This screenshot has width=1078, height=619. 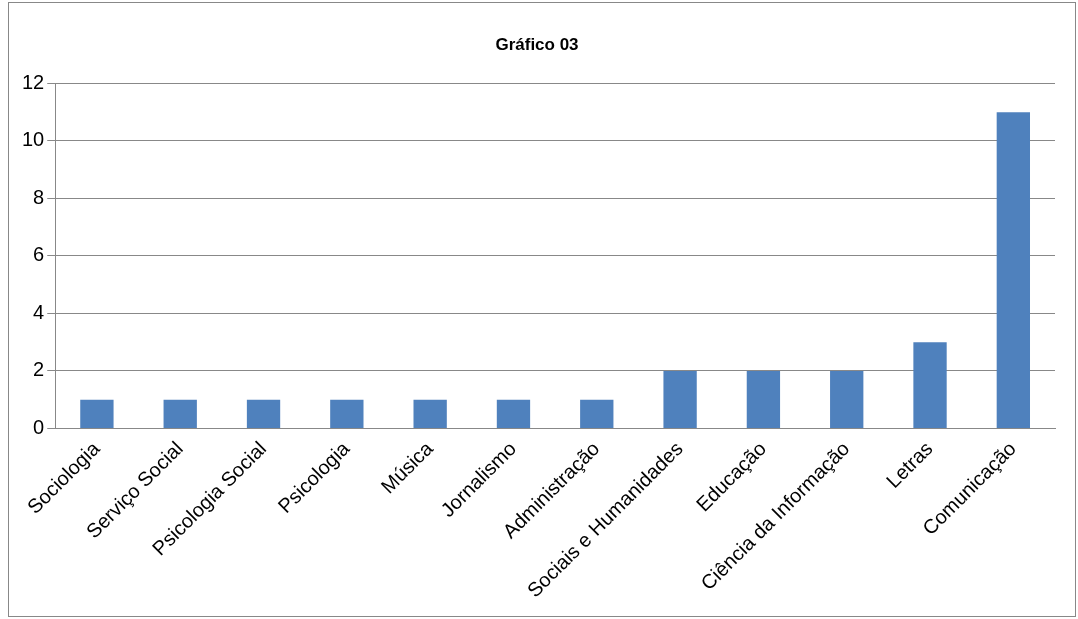 I want to click on y-tick-label: 6, so click(x=39, y=254).